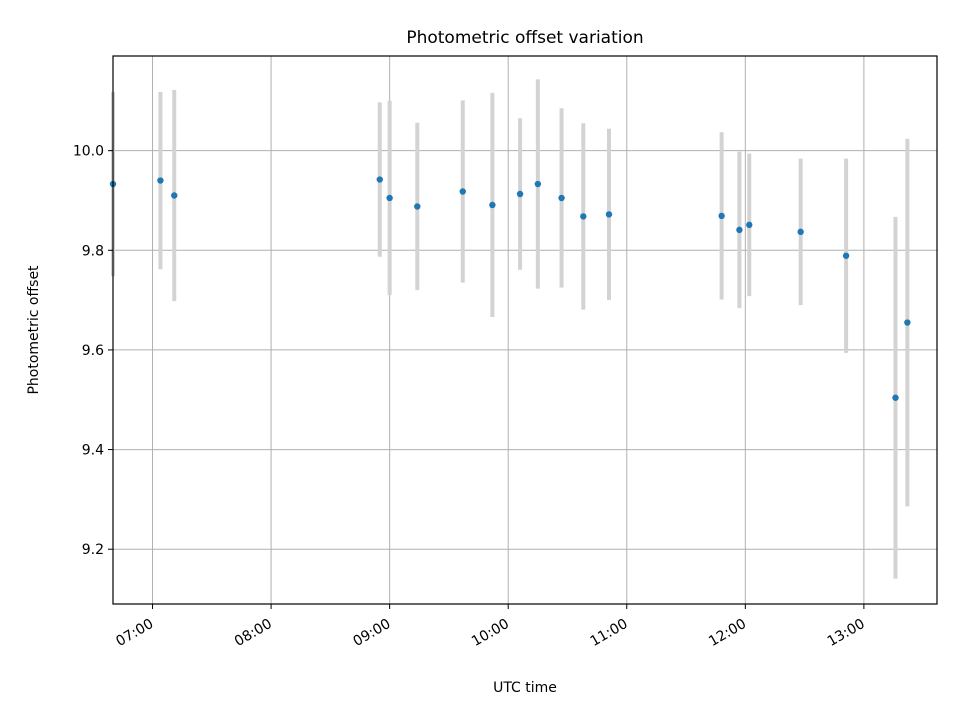 The width and height of the screenshot is (960, 720). I want to click on y-tick-label: 9.2, so click(93, 550).